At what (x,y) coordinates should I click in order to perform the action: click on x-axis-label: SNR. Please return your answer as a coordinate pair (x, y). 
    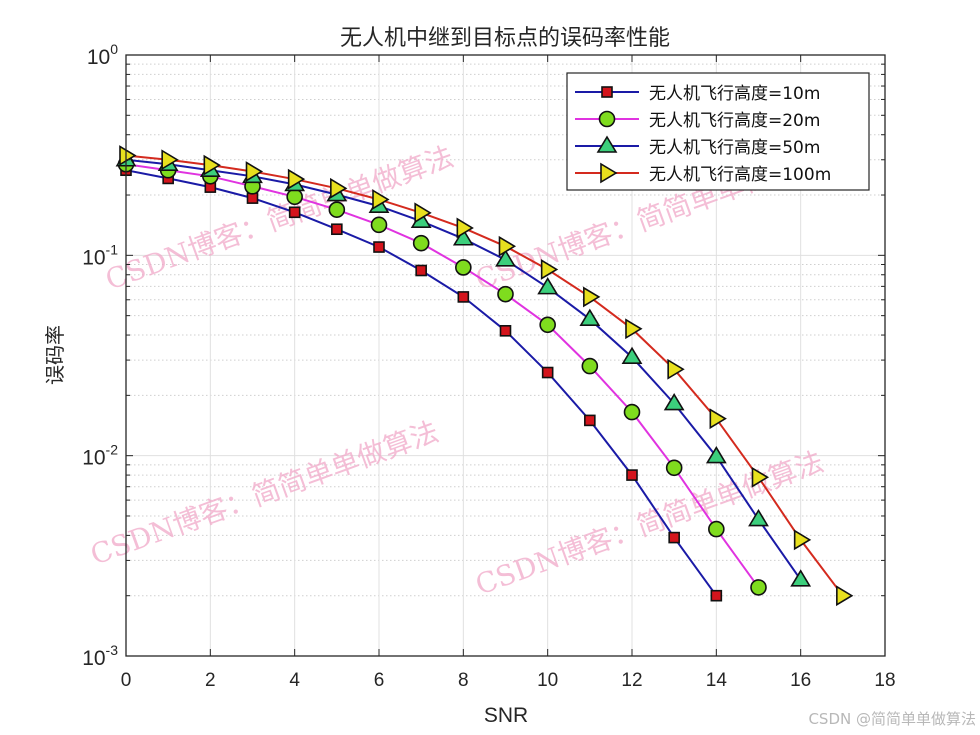
    Looking at the image, I should click on (506, 715).